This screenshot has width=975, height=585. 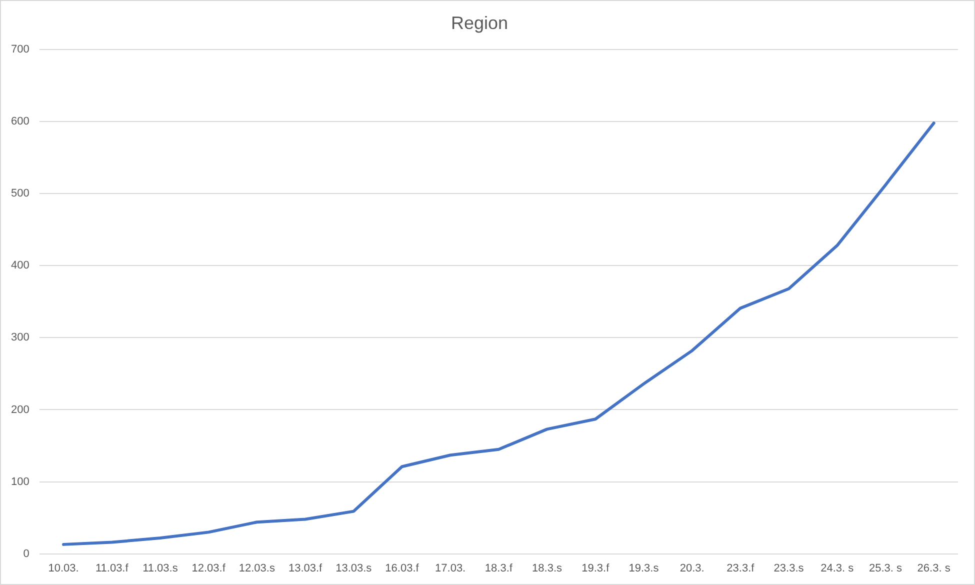 What do you see at coordinates (692, 568) in the screenshot?
I see `x-tick-label: 20.3.` at bounding box center [692, 568].